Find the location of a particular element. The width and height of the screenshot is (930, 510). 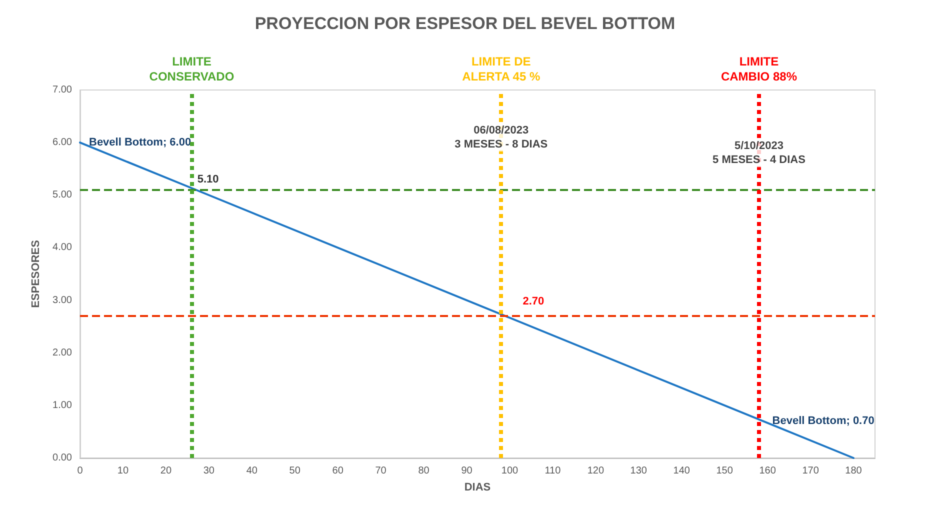

annotation: 5/10/2023 5 MESES - 4 DIAS is located at coordinates (759, 153).